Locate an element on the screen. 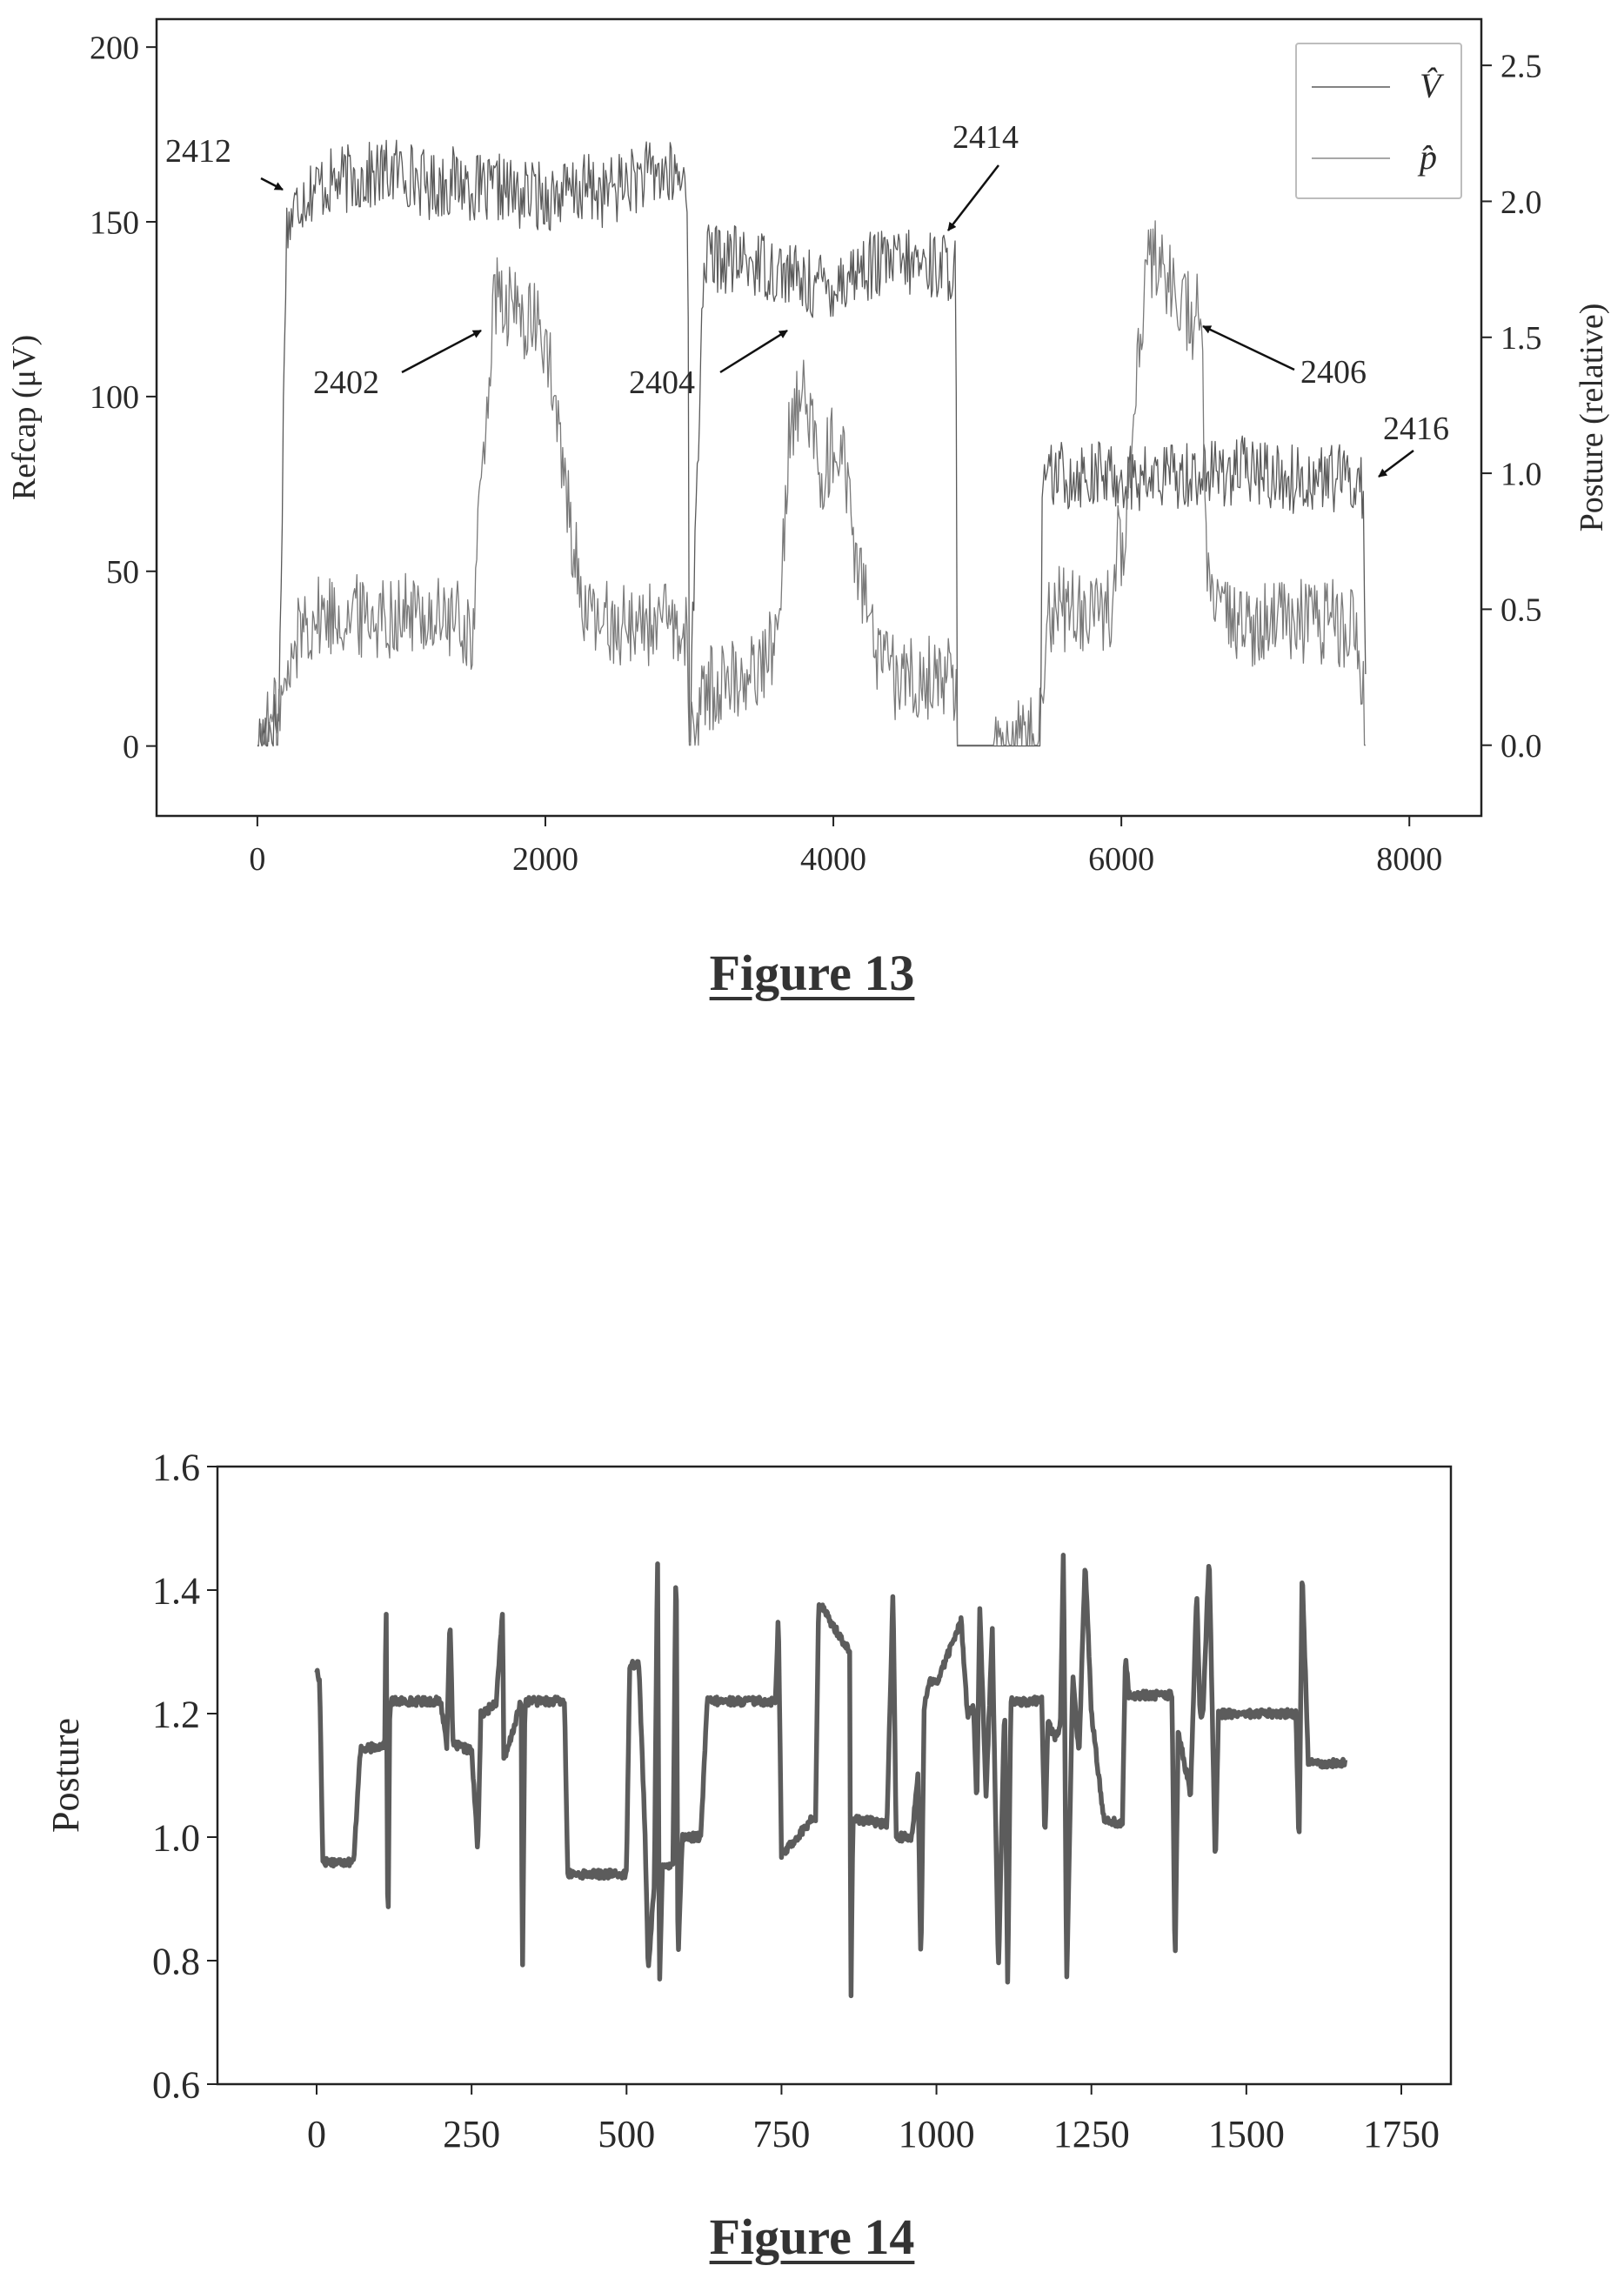 The height and width of the screenshot is (2279, 1624). annotation-label-2406: 2406 is located at coordinates (1334, 372).